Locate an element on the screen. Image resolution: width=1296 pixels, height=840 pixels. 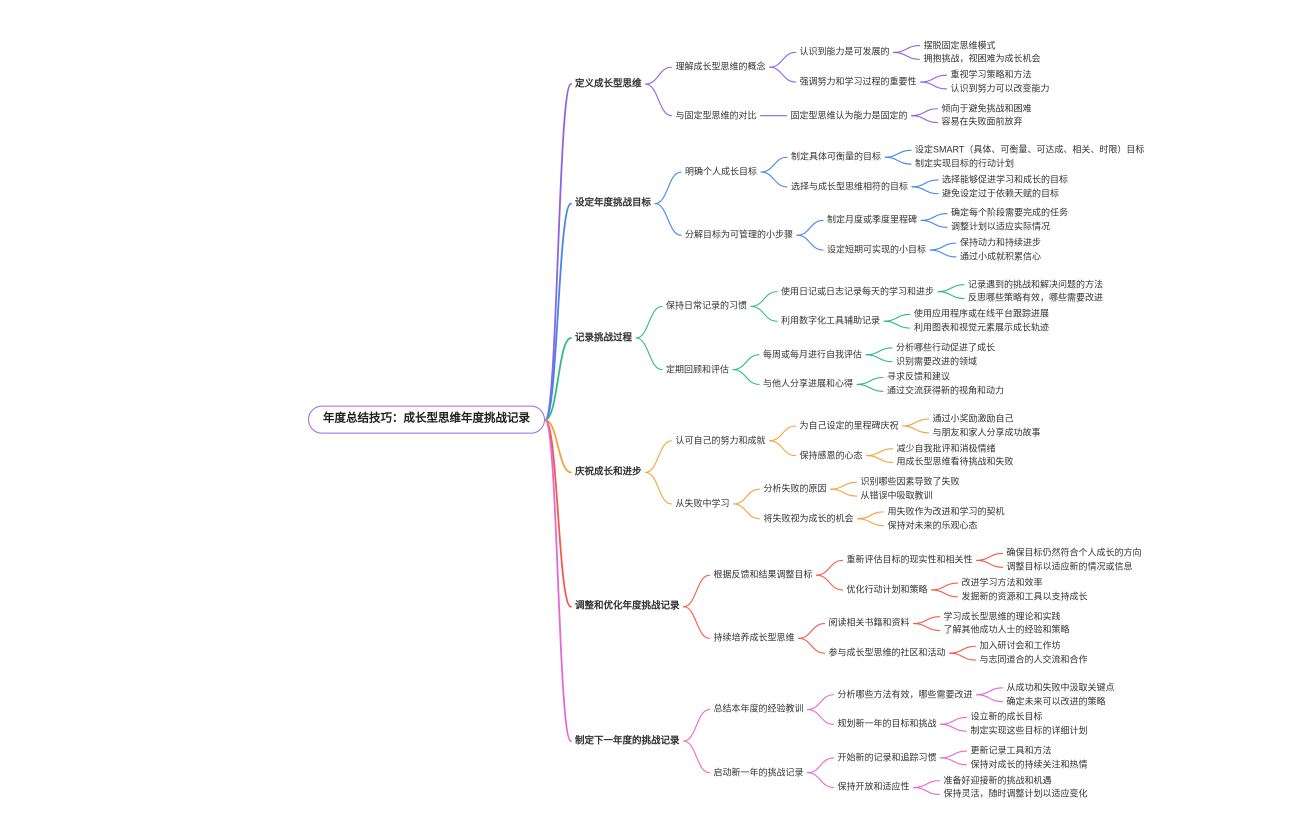
mindmap-node: 与朋友和家人分享成功故事 is located at coordinates (986, 432).